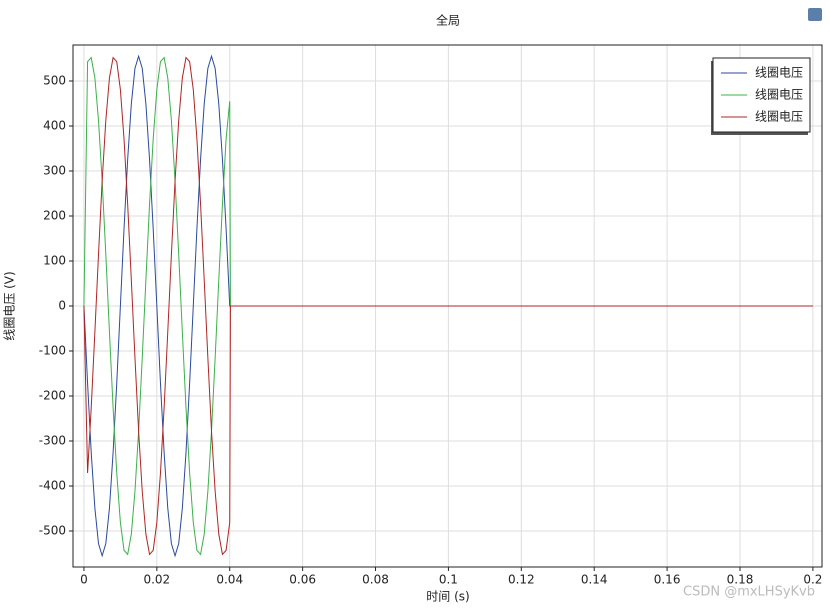 This screenshot has height=608, width=830. Describe the element at coordinates (812, 580) in the screenshot. I see `x-tick-label: 0.2` at that location.